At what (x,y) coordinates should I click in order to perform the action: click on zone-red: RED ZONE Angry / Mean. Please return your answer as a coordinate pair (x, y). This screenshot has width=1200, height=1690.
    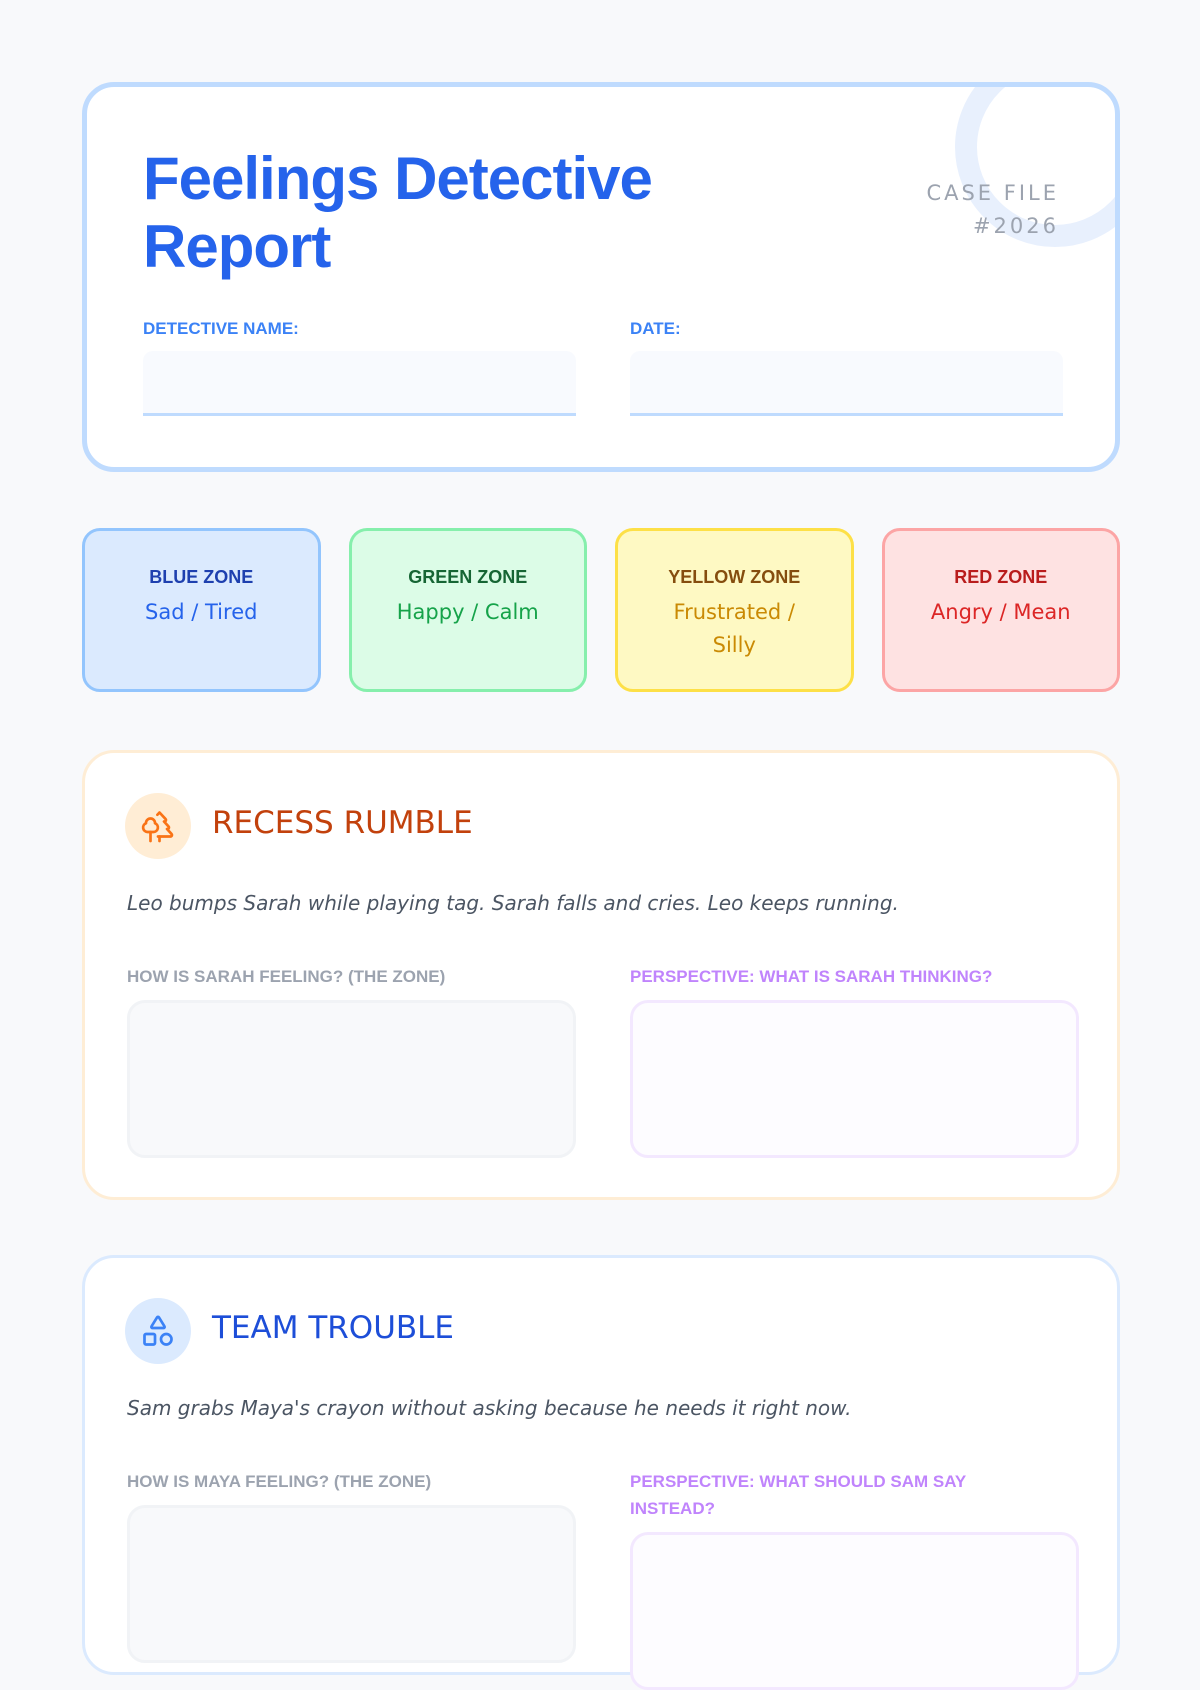
    Looking at the image, I should click on (1000, 610).